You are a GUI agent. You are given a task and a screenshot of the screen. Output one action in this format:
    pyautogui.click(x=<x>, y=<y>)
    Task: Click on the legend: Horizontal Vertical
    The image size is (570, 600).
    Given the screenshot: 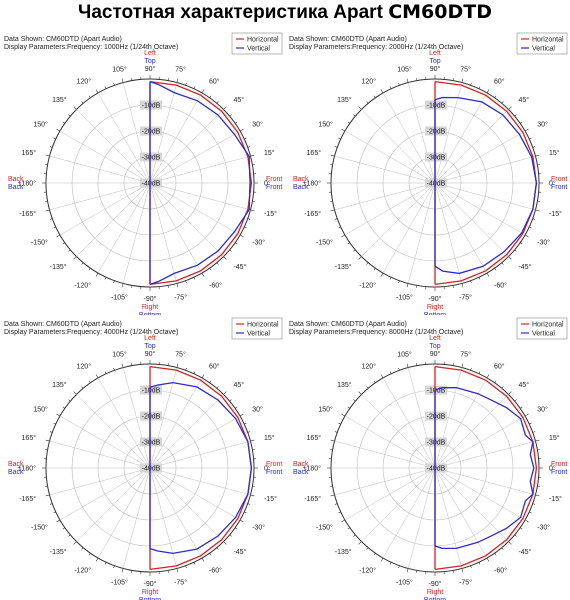 What is the action you would take?
    pyautogui.click(x=542, y=43)
    